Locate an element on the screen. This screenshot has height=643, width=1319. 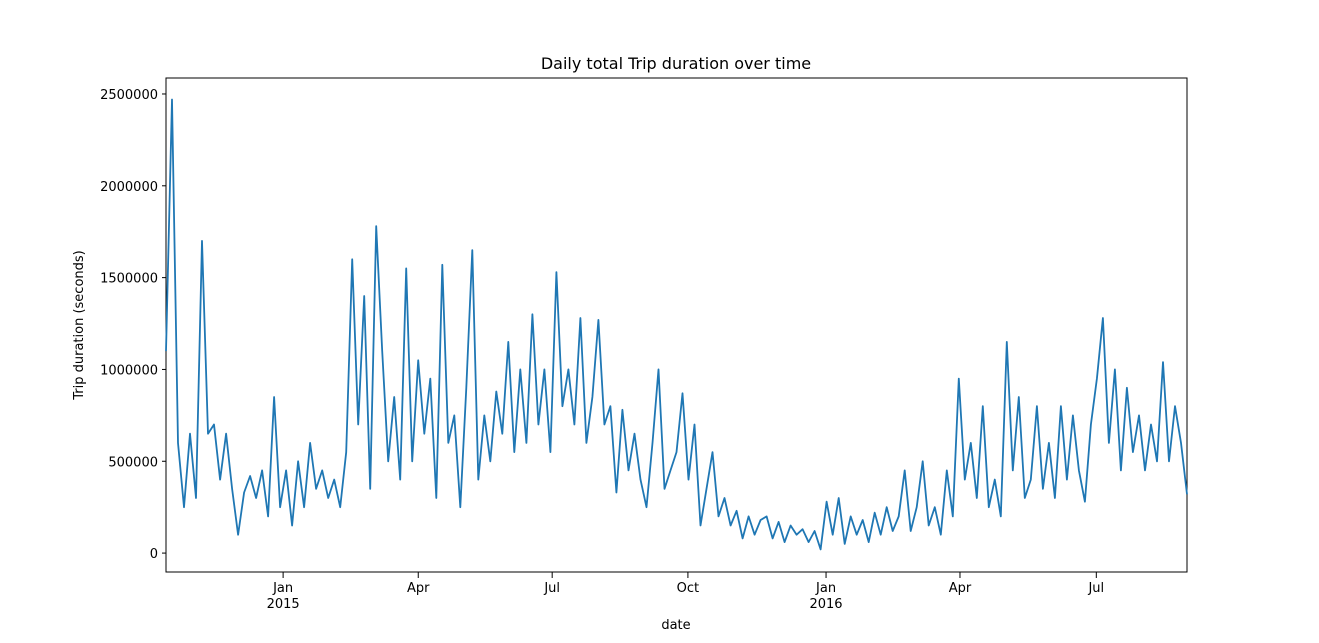
x-tick-label: Jan 2016 is located at coordinates (825, 596).